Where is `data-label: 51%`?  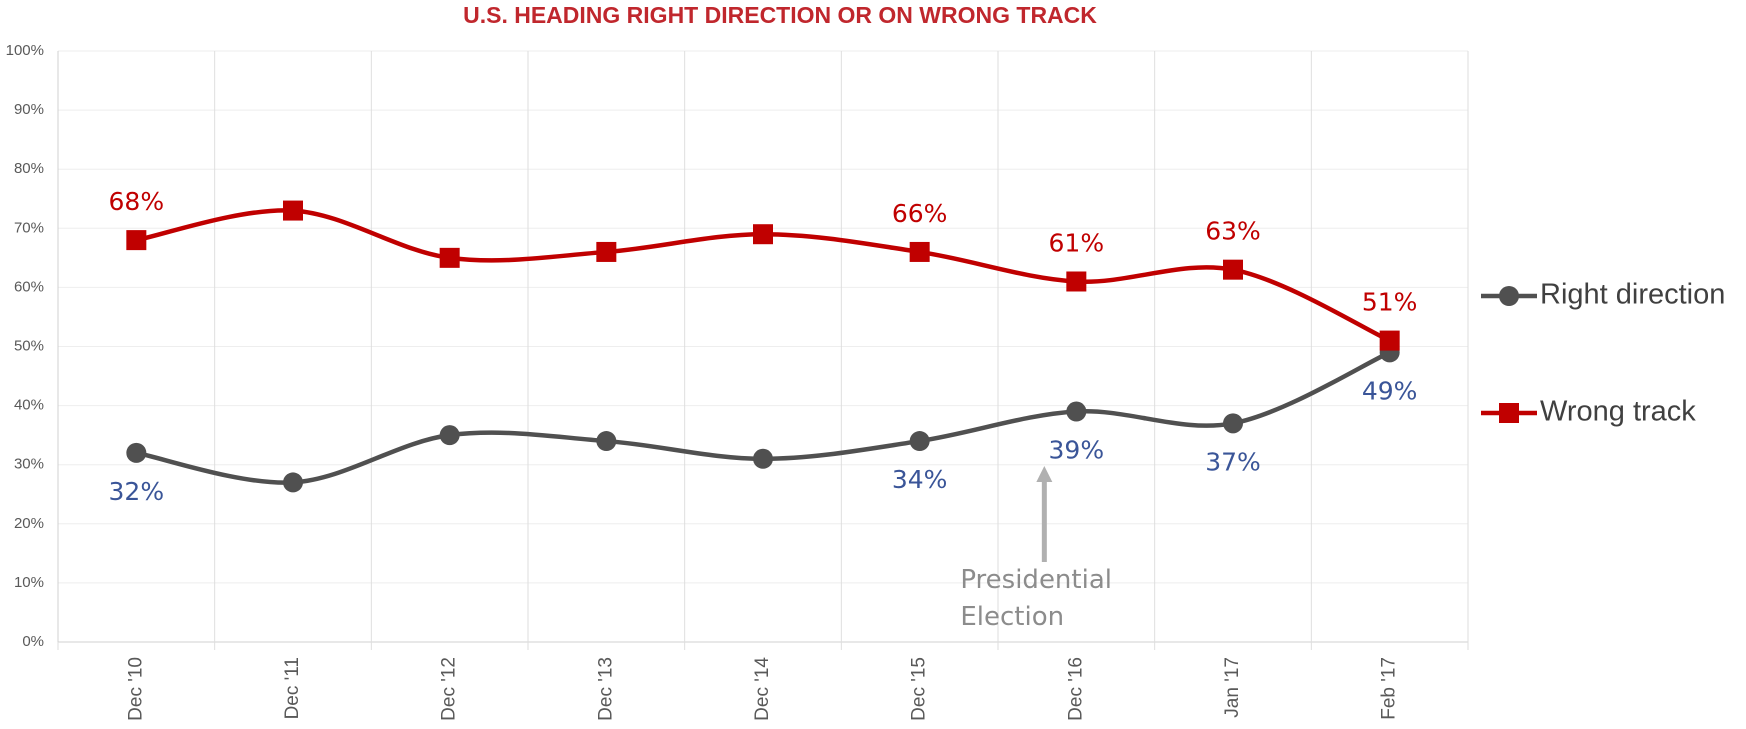 data-label: 51% is located at coordinates (1390, 302).